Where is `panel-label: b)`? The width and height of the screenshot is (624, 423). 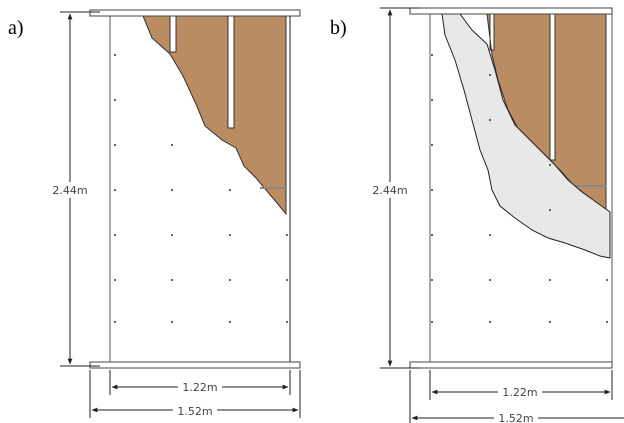 panel-label: b) is located at coordinates (338, 28).